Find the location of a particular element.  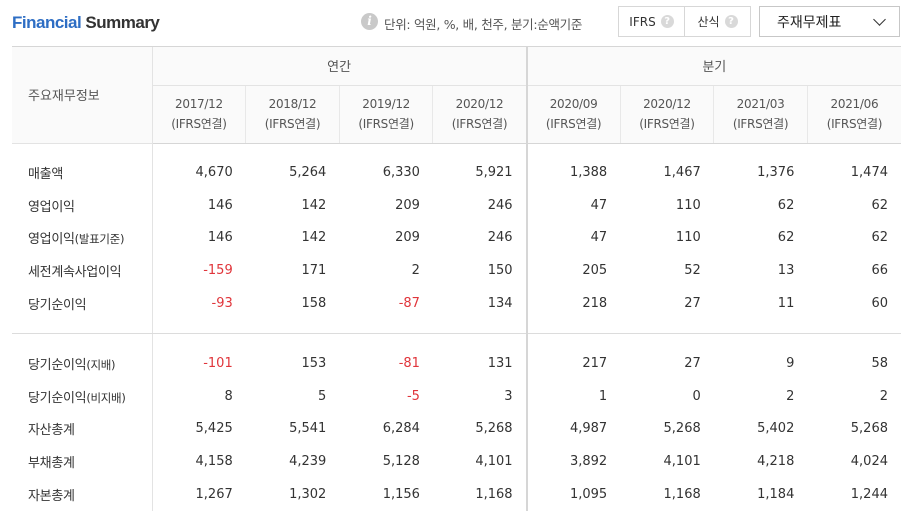

row-label: 자본총계 is located at coordinates (82, 494).